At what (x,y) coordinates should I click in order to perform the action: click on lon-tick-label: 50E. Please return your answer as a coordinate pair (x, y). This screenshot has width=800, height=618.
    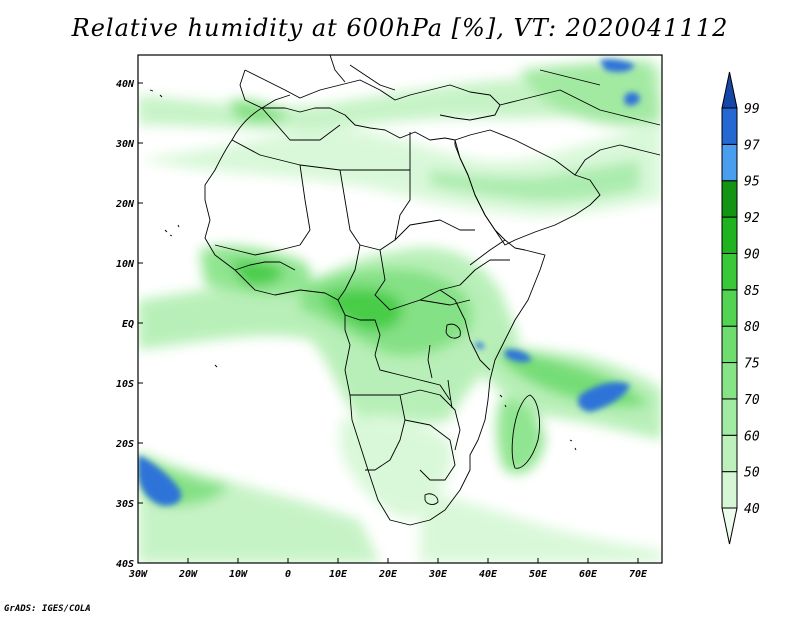
    Looking at the image, I should click on (538, 574).